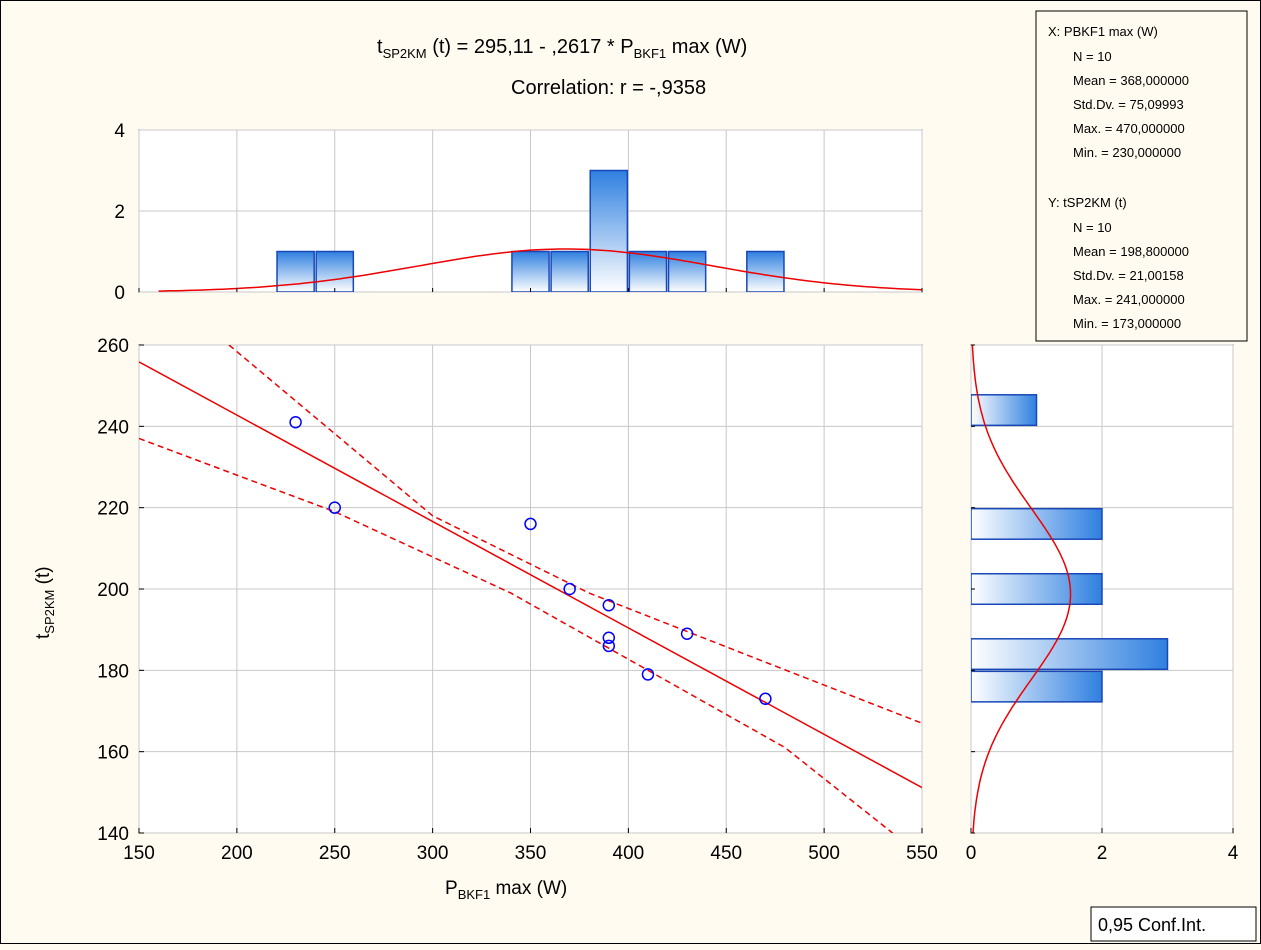  Describe the element at coordinates (1129, 299) in the screenshot. I see `y-stats-line: Max. = 241,000000` at that location.